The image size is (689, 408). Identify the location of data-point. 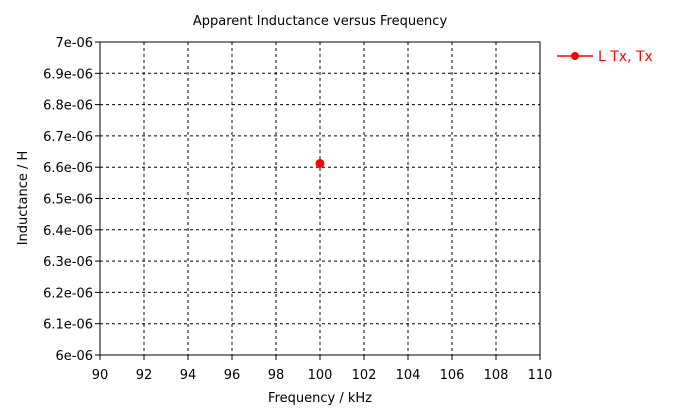
(320, 163).